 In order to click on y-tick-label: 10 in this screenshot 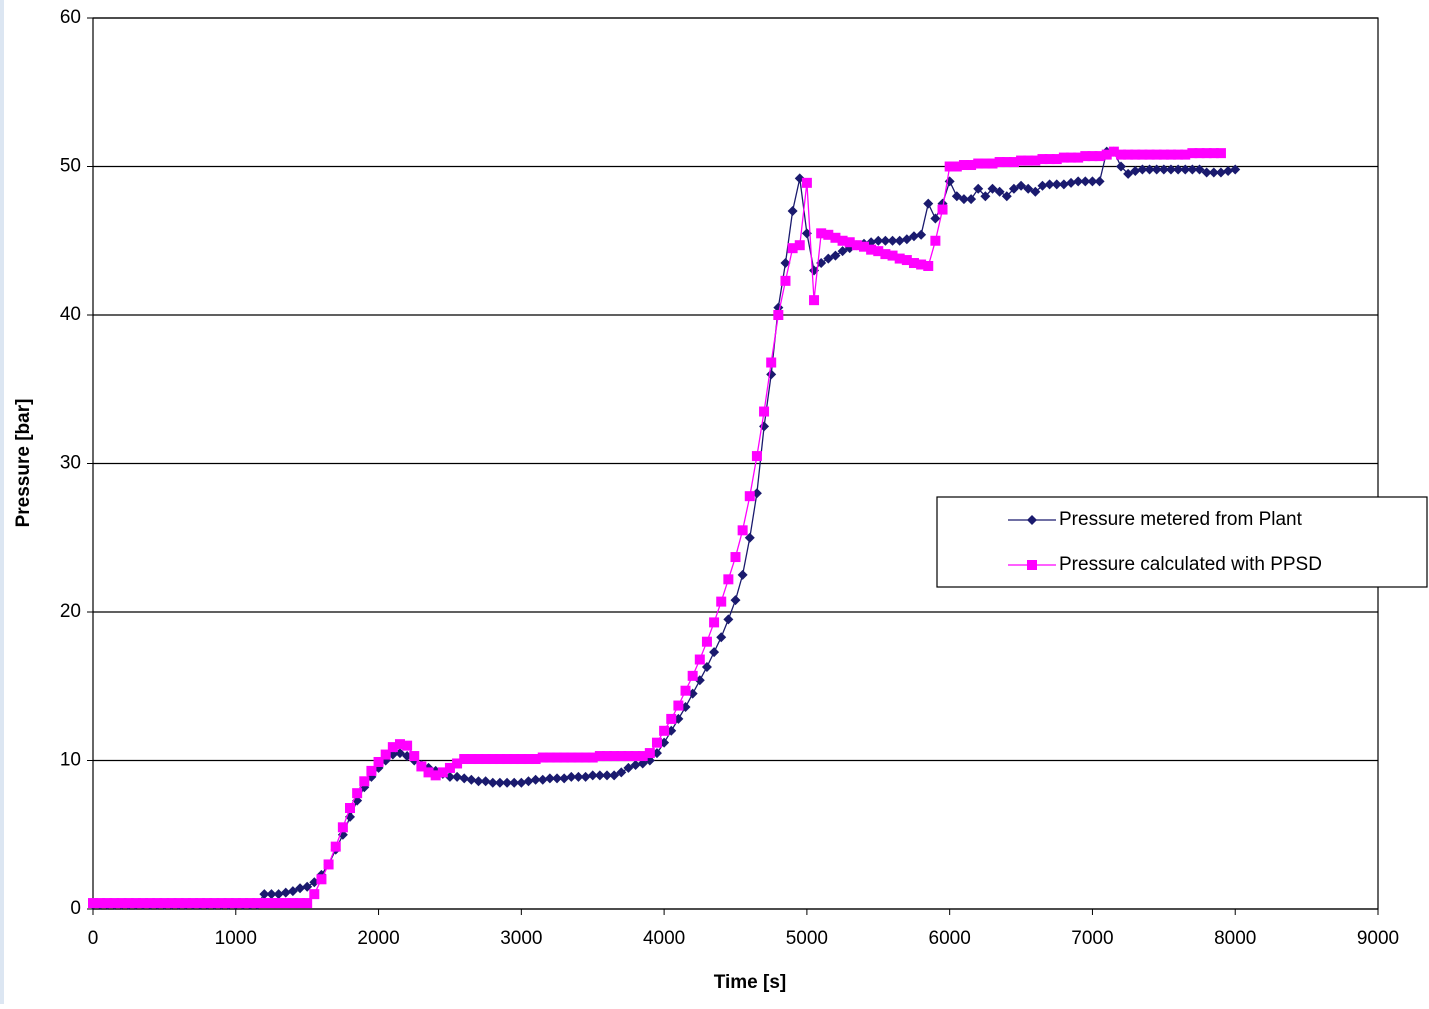, I will do `click(70, 760)`.